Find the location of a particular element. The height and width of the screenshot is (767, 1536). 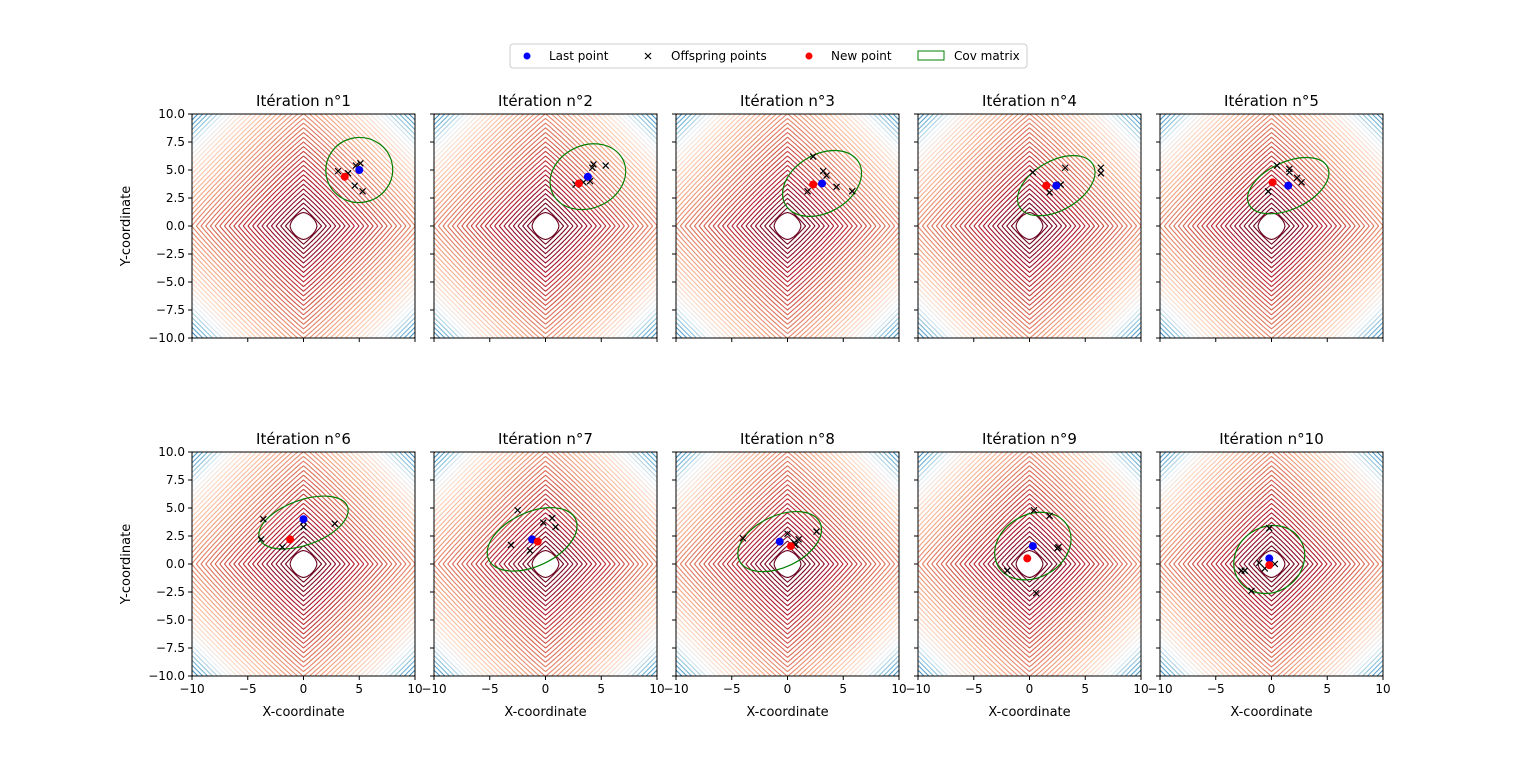

y-tick-label: 7.5 is located at coordinates (175, 142).